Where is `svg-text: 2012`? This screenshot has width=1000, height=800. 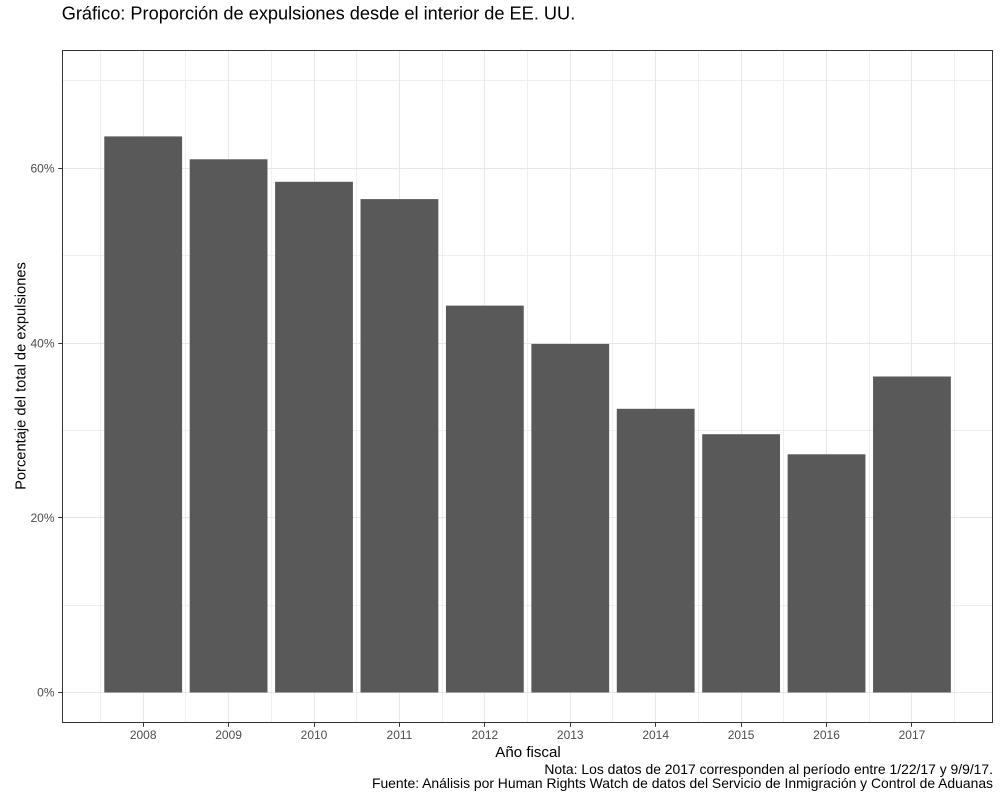 svg-text: 2012 is located at coordinates (484, 735).